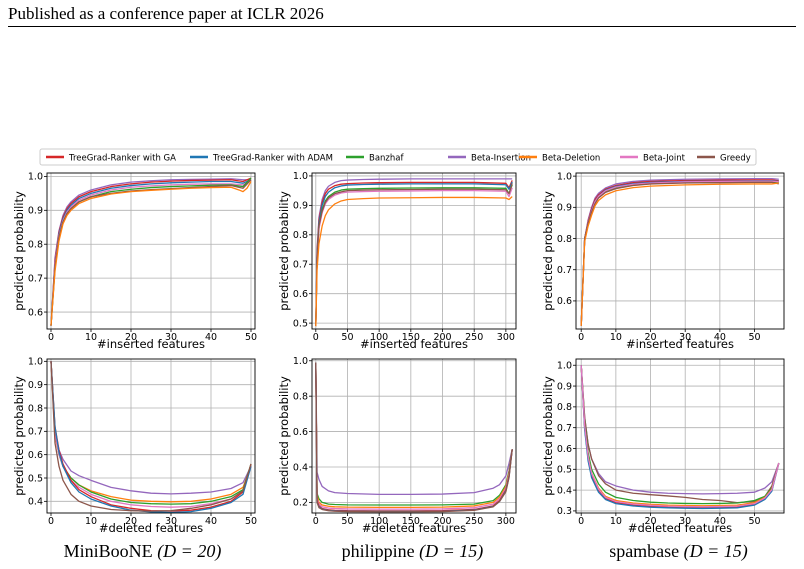 This screenshot has height=569, width=804. Describe the element at coordinates (501, 159) in the screenshot. I see `legend-label: Beta-Insertion` at that location.